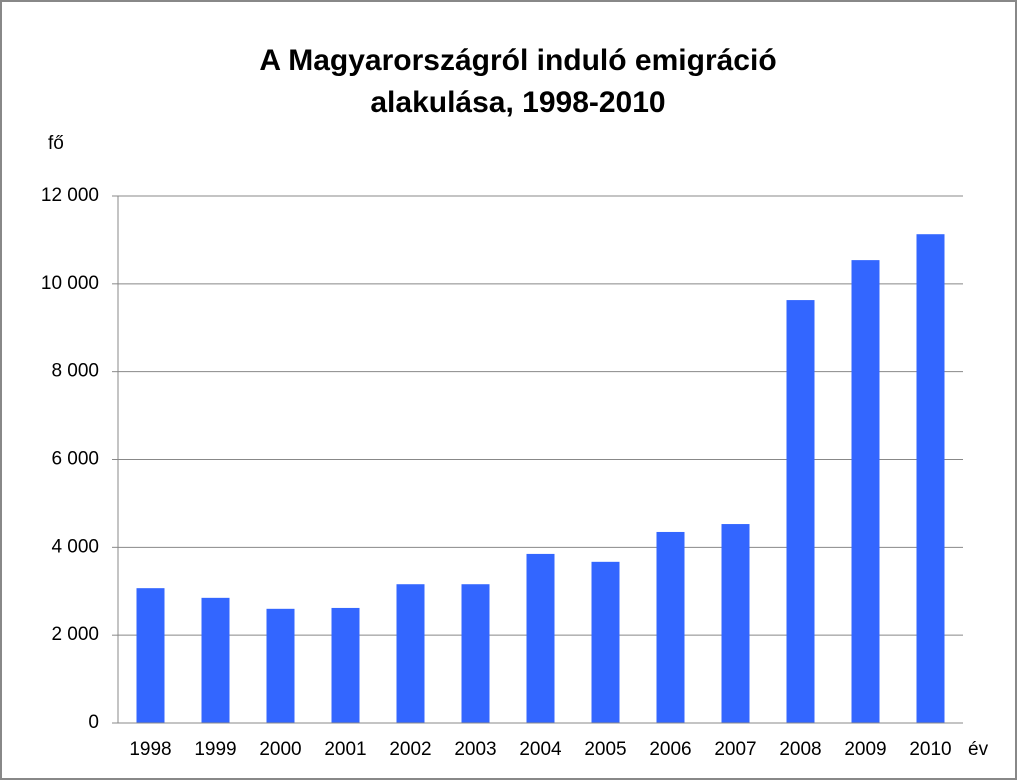 This screenshot has width=1017, height=780. Describe the element at coordinates (70, 195) in the screenshot. I see `y-tick-label: 12 000` at that location.